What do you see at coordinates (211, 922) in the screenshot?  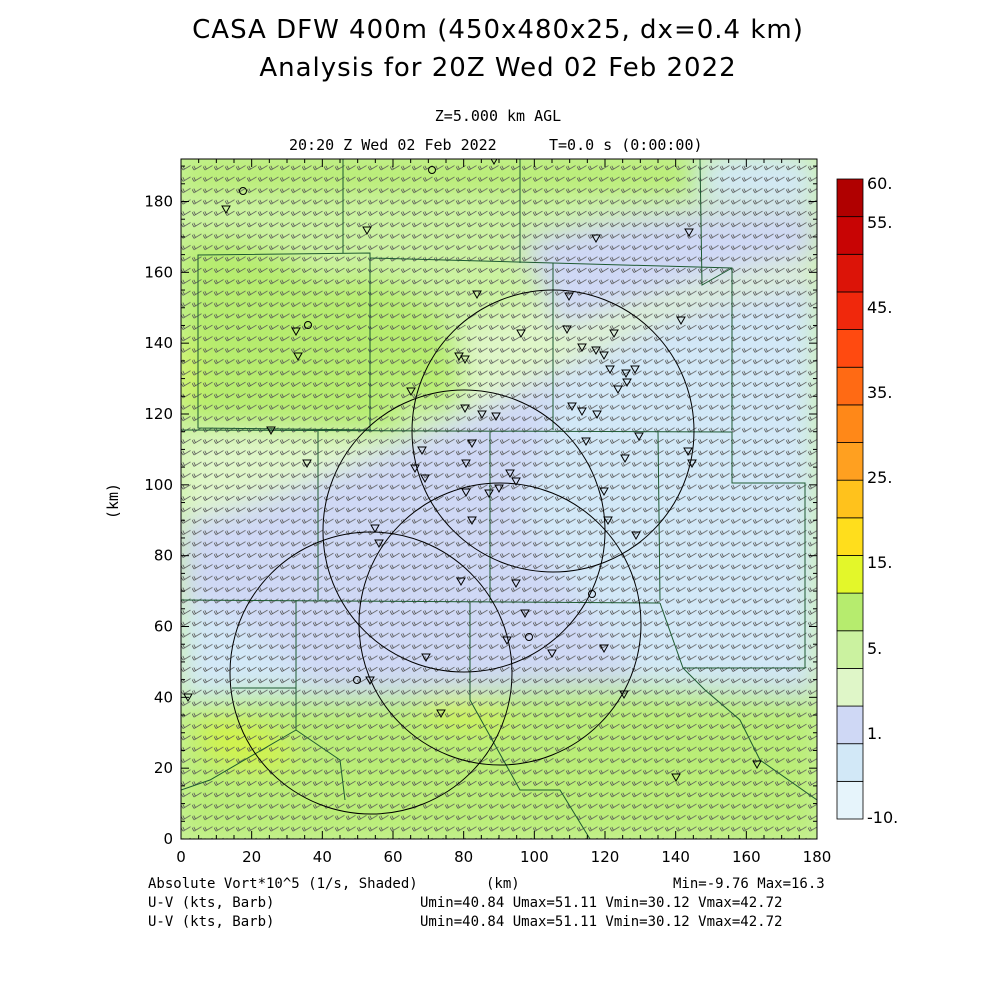 I see `barb-label-2: U-V (kts, Barb)` at bounding box center [211, 922].